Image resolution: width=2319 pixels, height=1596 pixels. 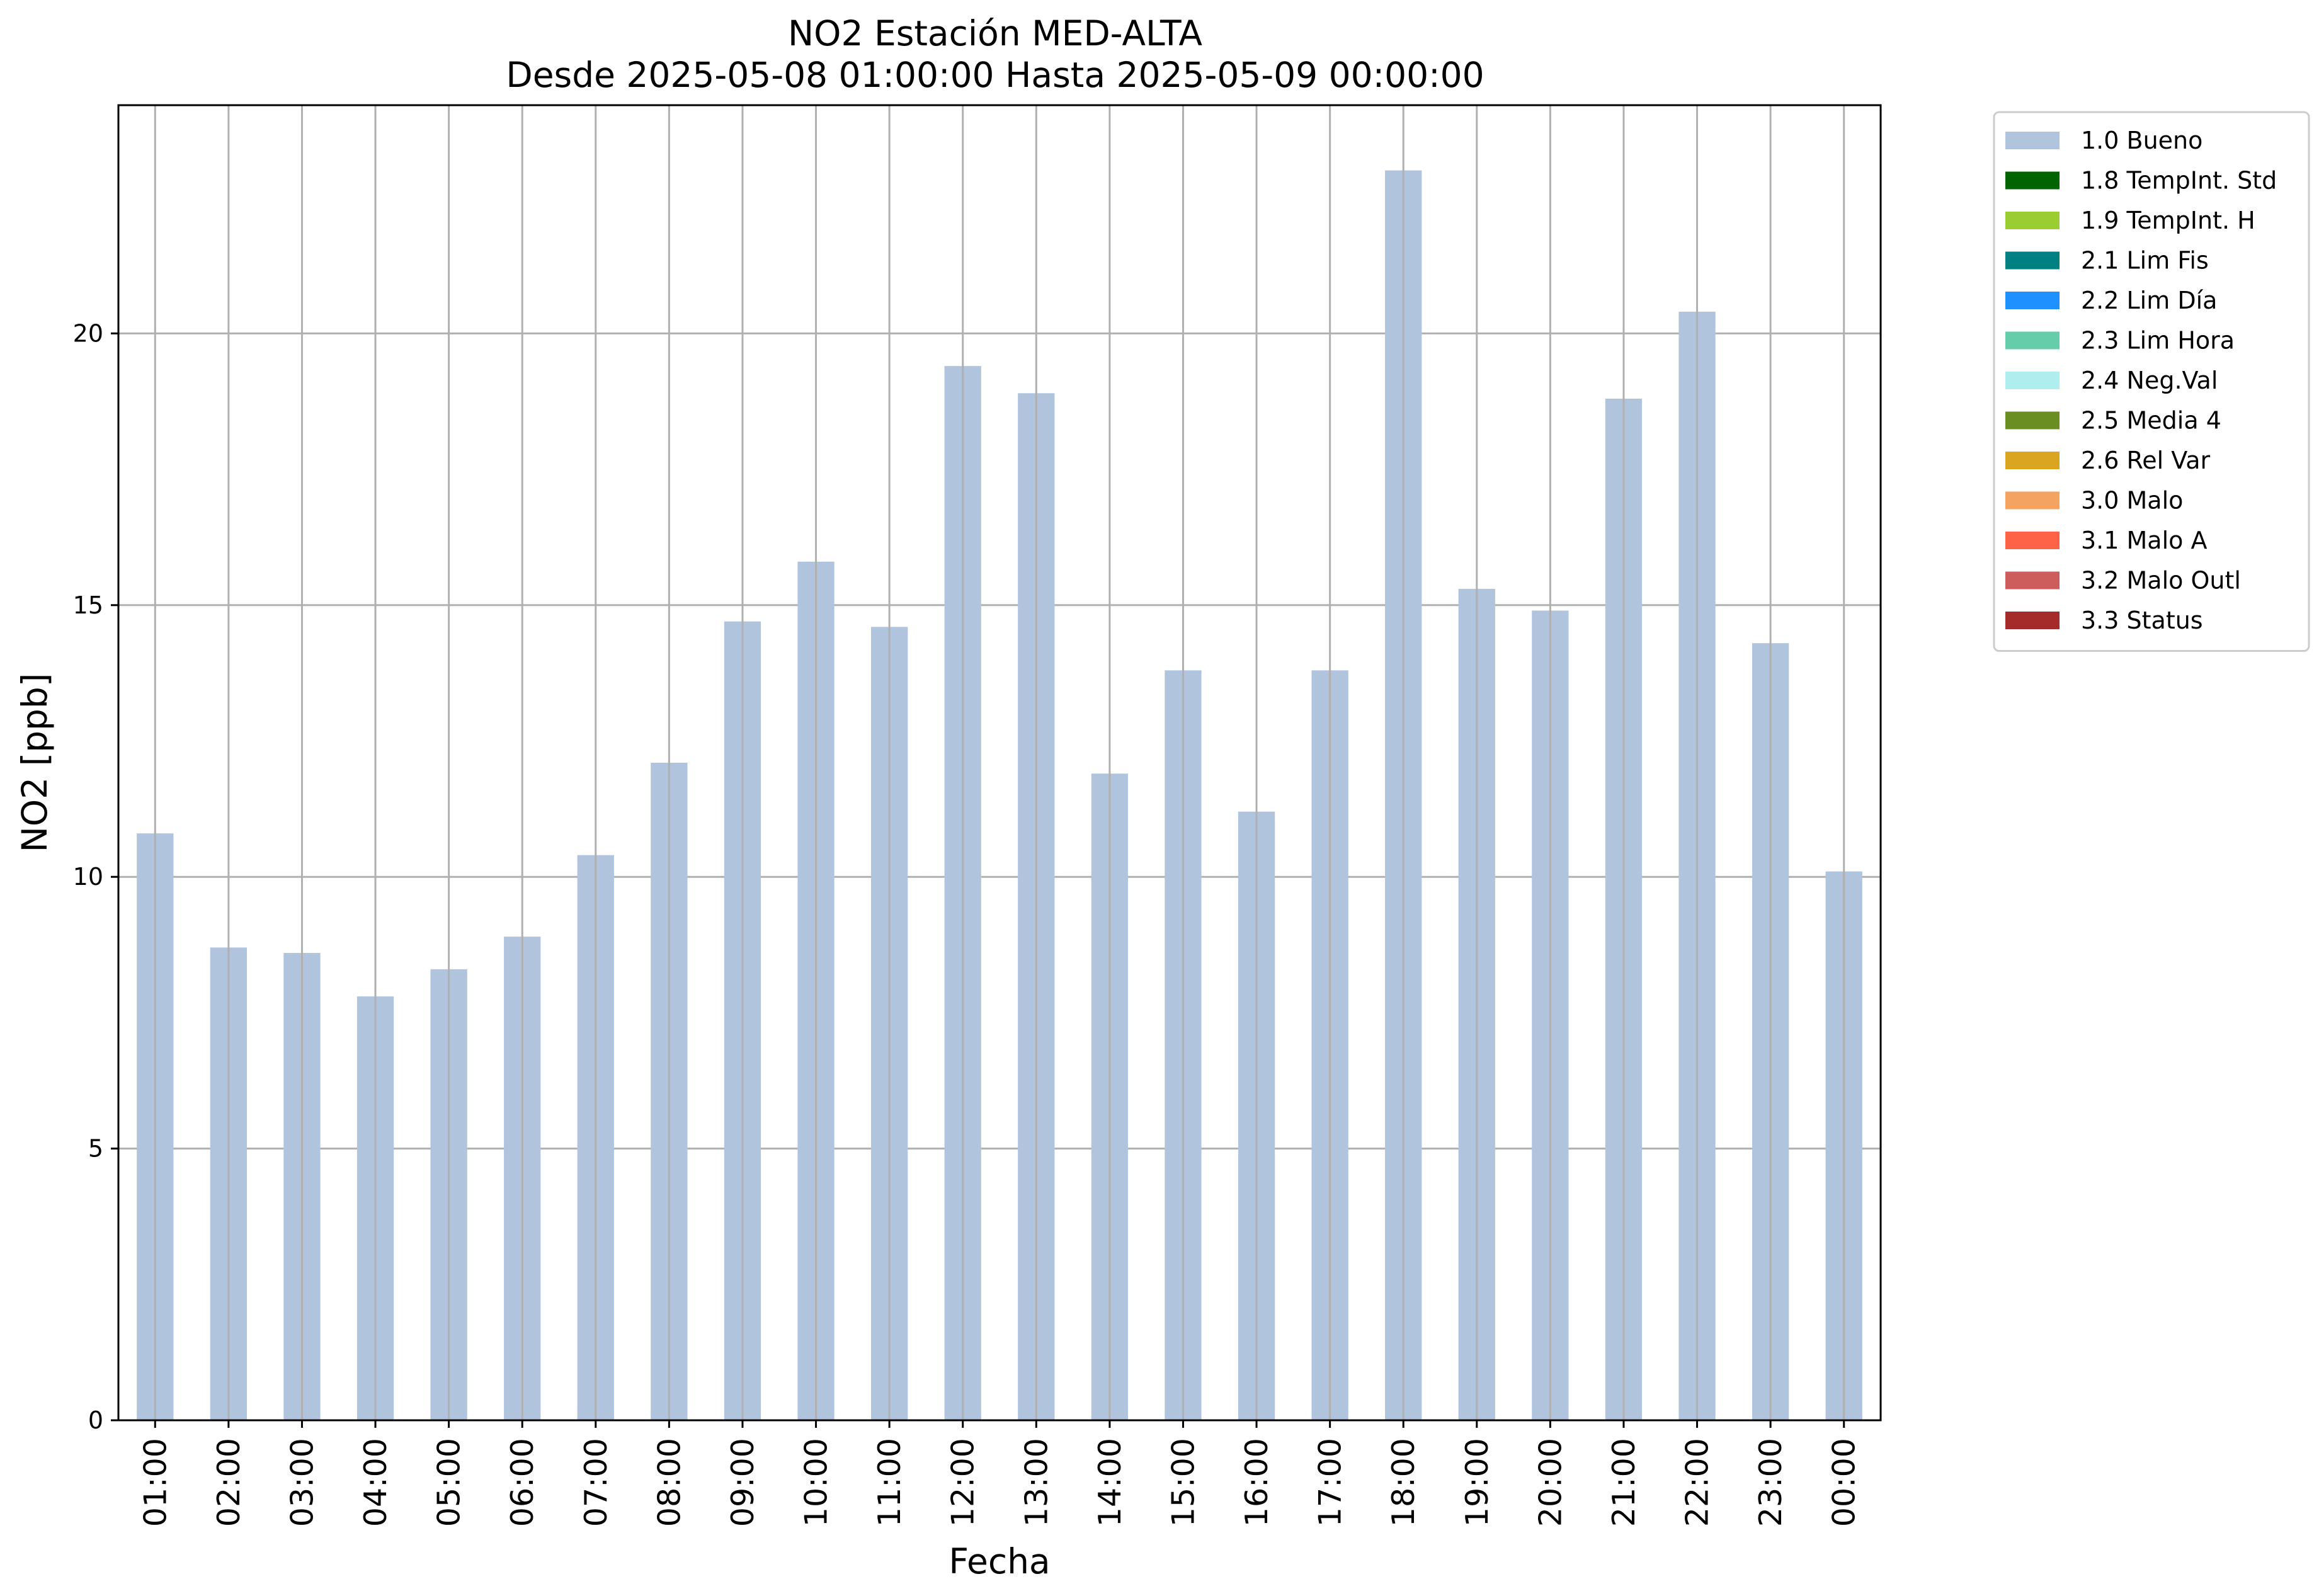 What do you see at coordinates (1844, 1482) in the screenshot?
I see `x-tick-label: 00:00` at bounding box center [1844, 1482].